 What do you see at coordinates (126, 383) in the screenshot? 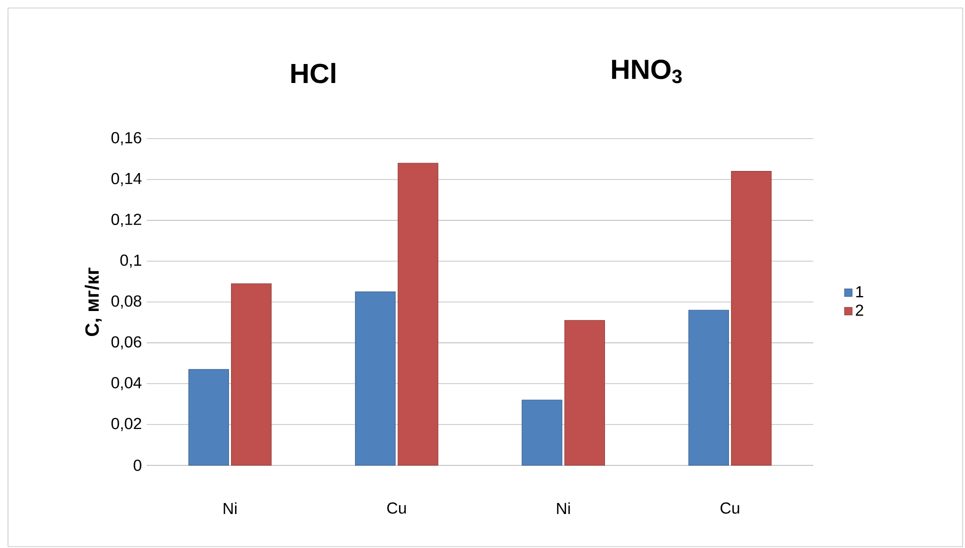
I see `y-tick-label: 0,04` at bounding box center [126, 383].